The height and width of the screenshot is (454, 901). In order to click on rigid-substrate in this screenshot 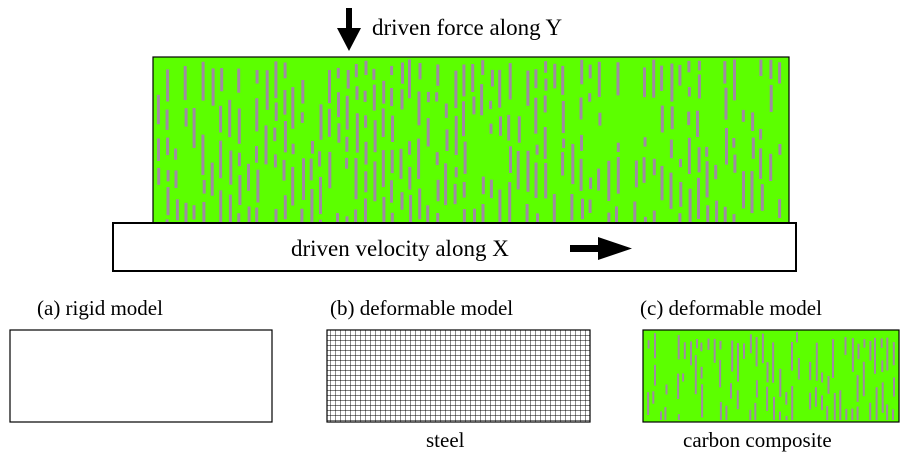, I will do `click(454, 247)`.